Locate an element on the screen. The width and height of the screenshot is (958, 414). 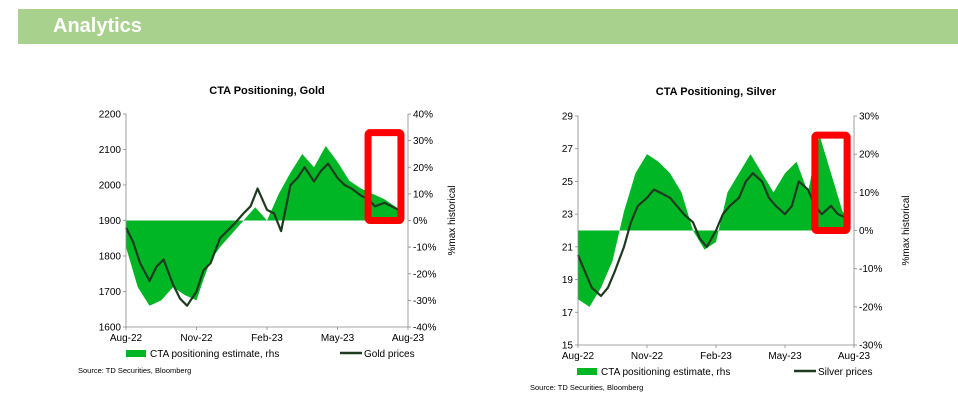
gold-left-tick-label: 1800 is located at coordinates (110, 257).